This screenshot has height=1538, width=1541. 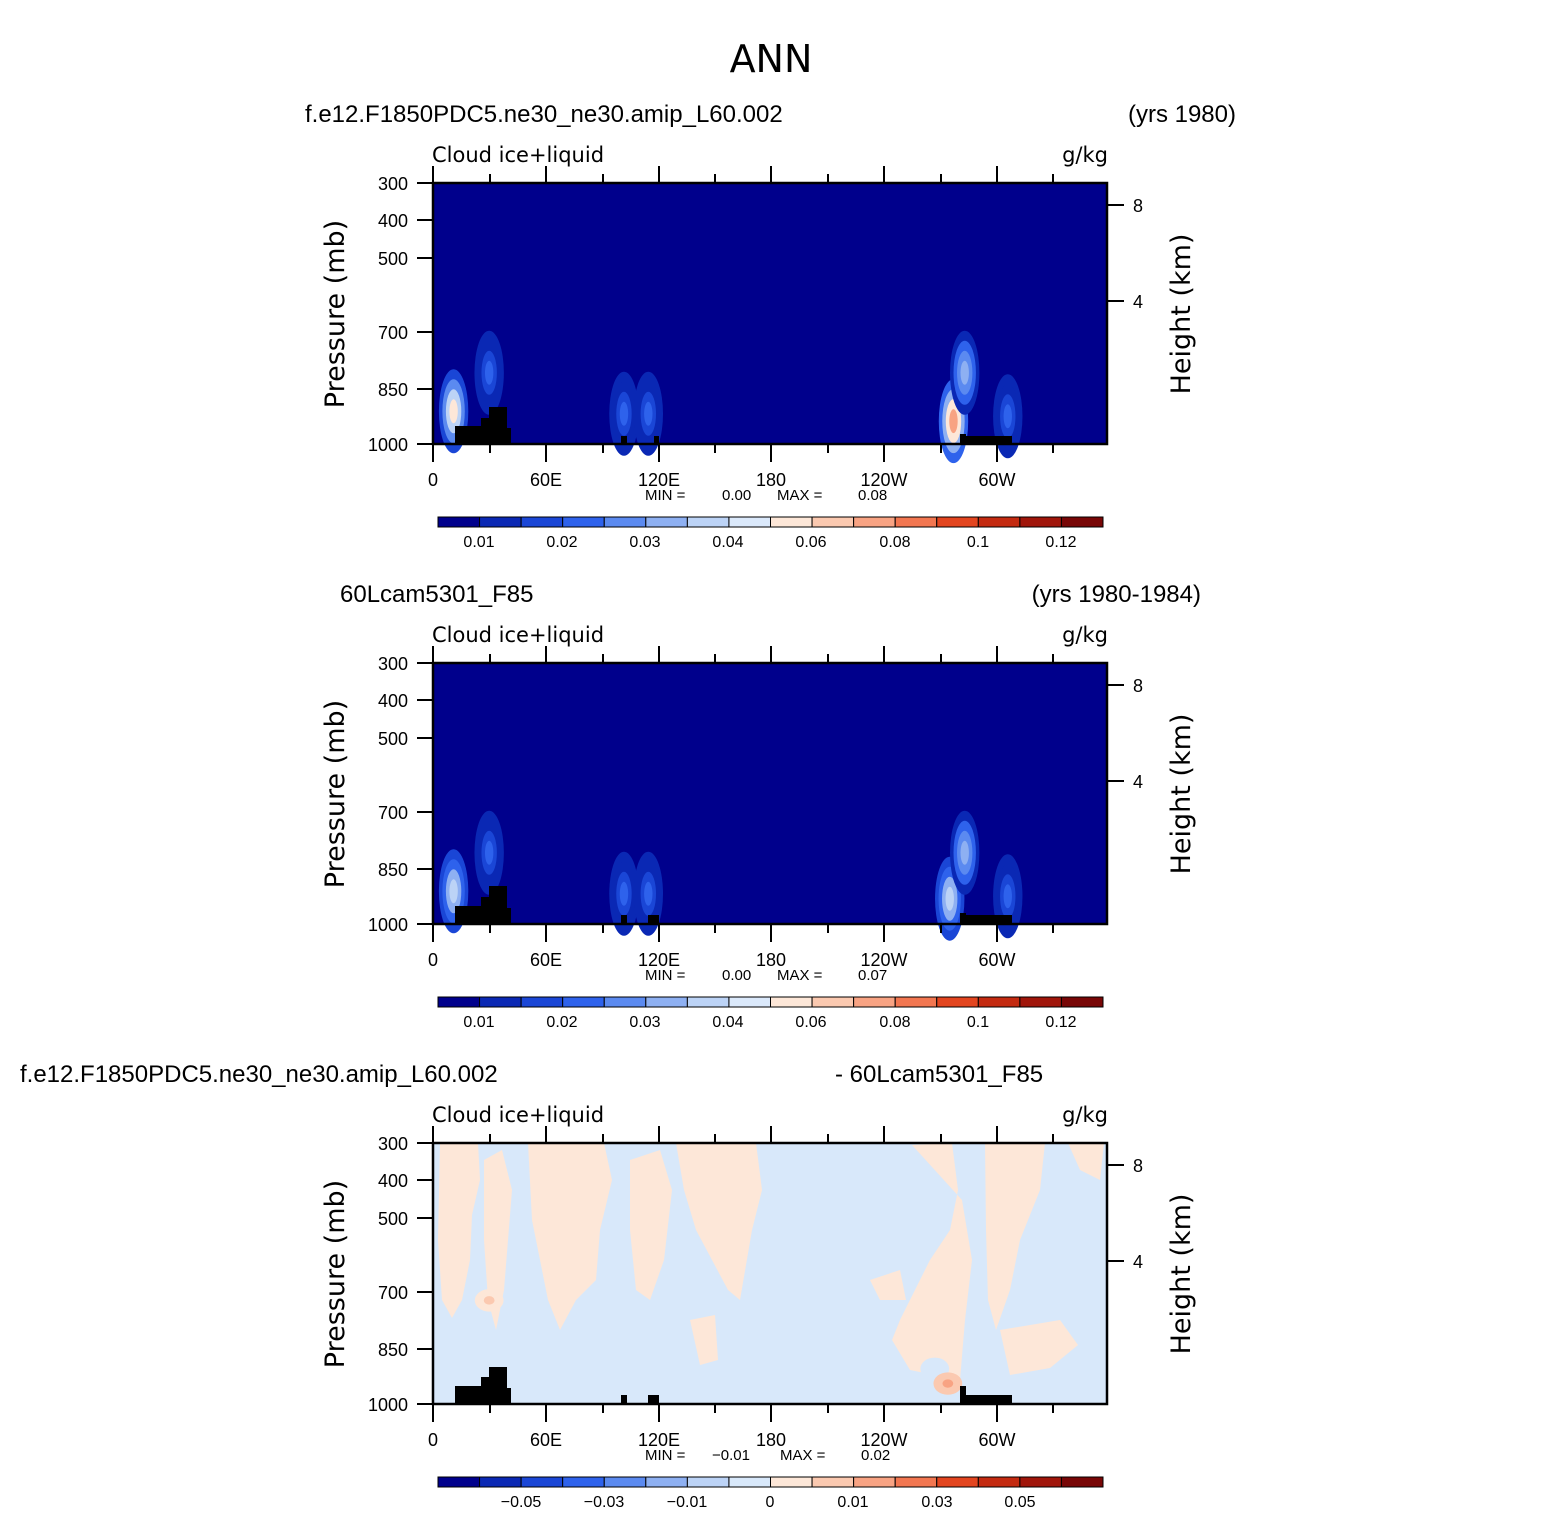 What do you see at coordinates (875, 1455) in the screenshot?
I see `max-value: 0.02` at bounding box center [875, 1455].